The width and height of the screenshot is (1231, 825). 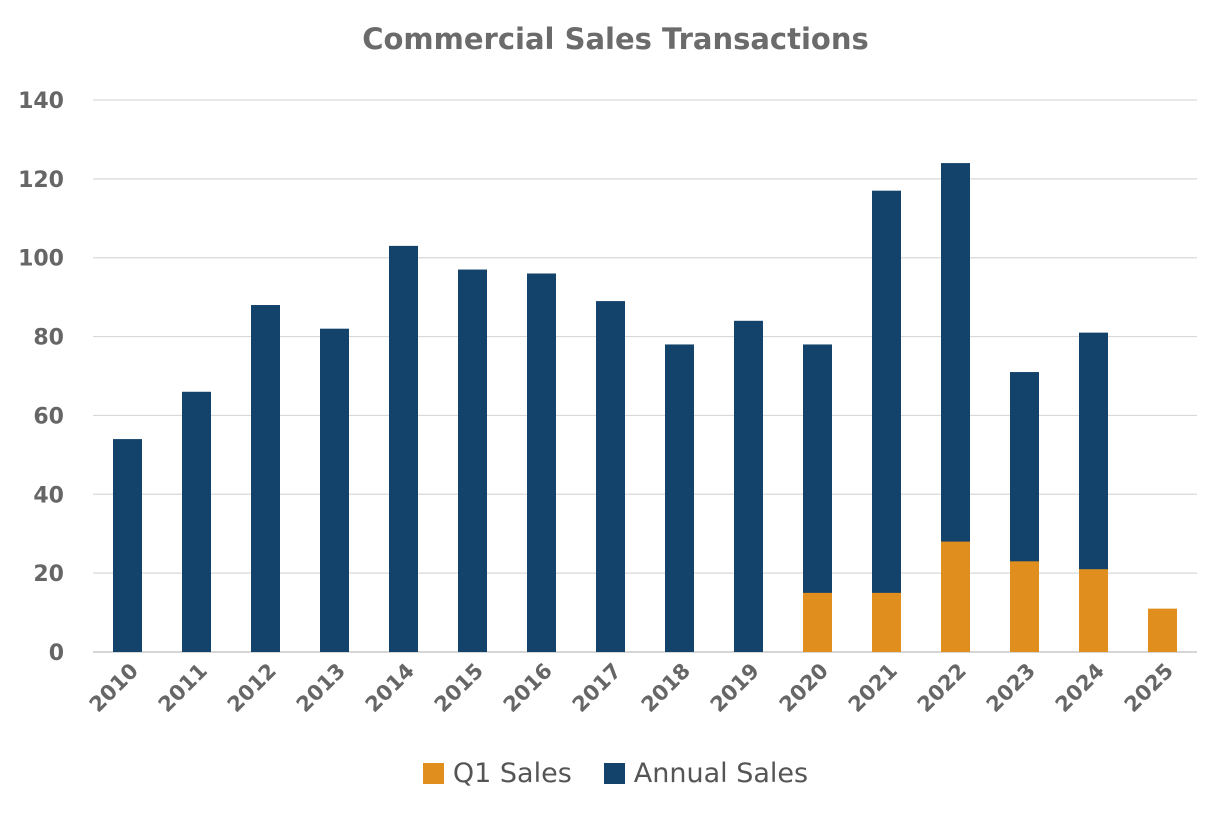 What do you see at coordinates (610, 476) in the screenshot?
I see `bar-annual-sales-2017` at bounding box center [610, 476].